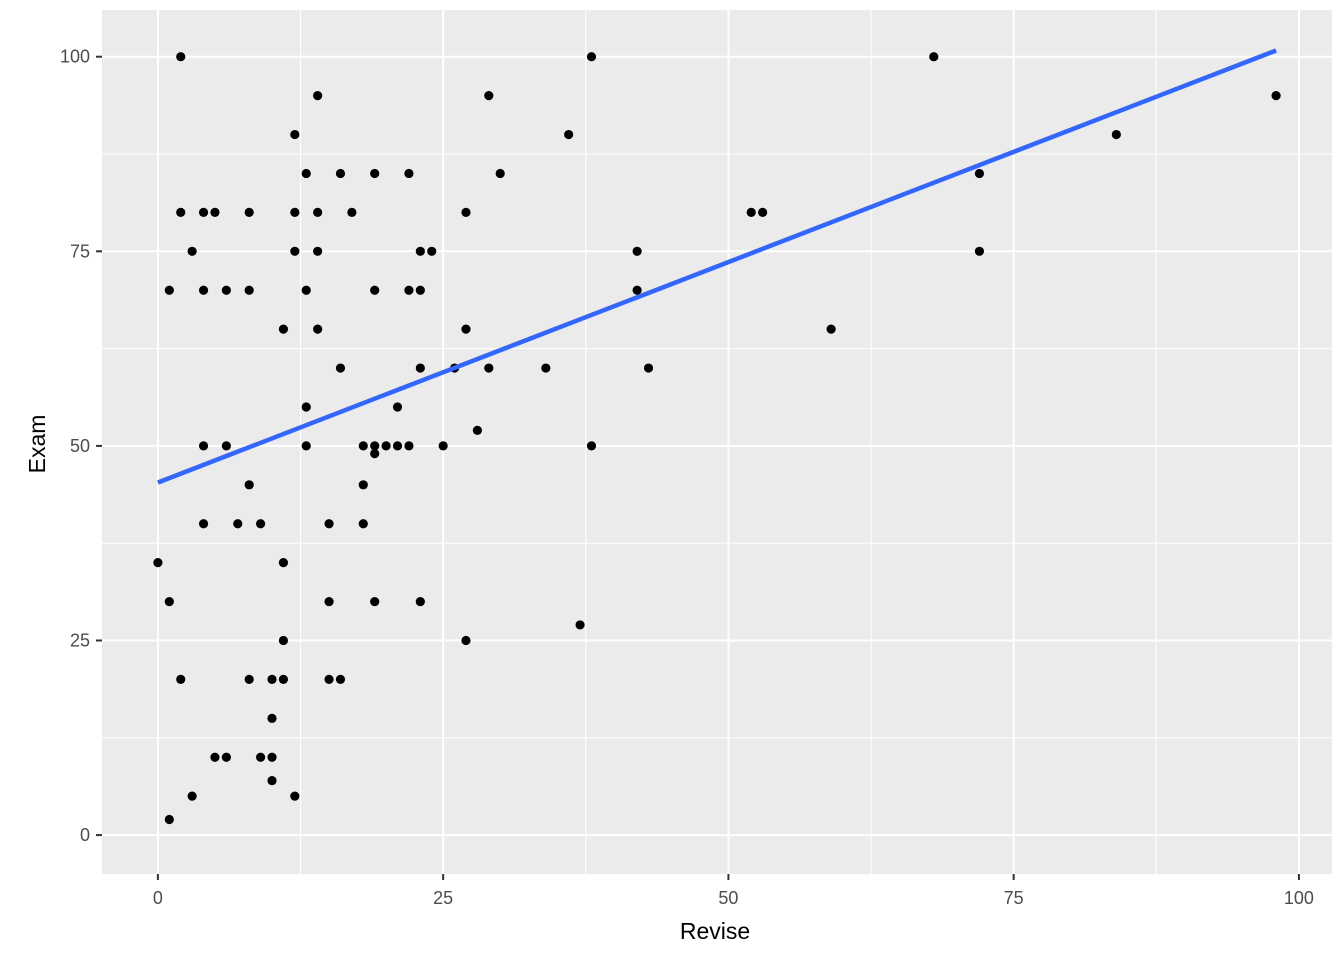 This screenshot has width=1344, height=960. I want to click on y-axis-ticks: 0 25 50 75 100, so click(81, 446).